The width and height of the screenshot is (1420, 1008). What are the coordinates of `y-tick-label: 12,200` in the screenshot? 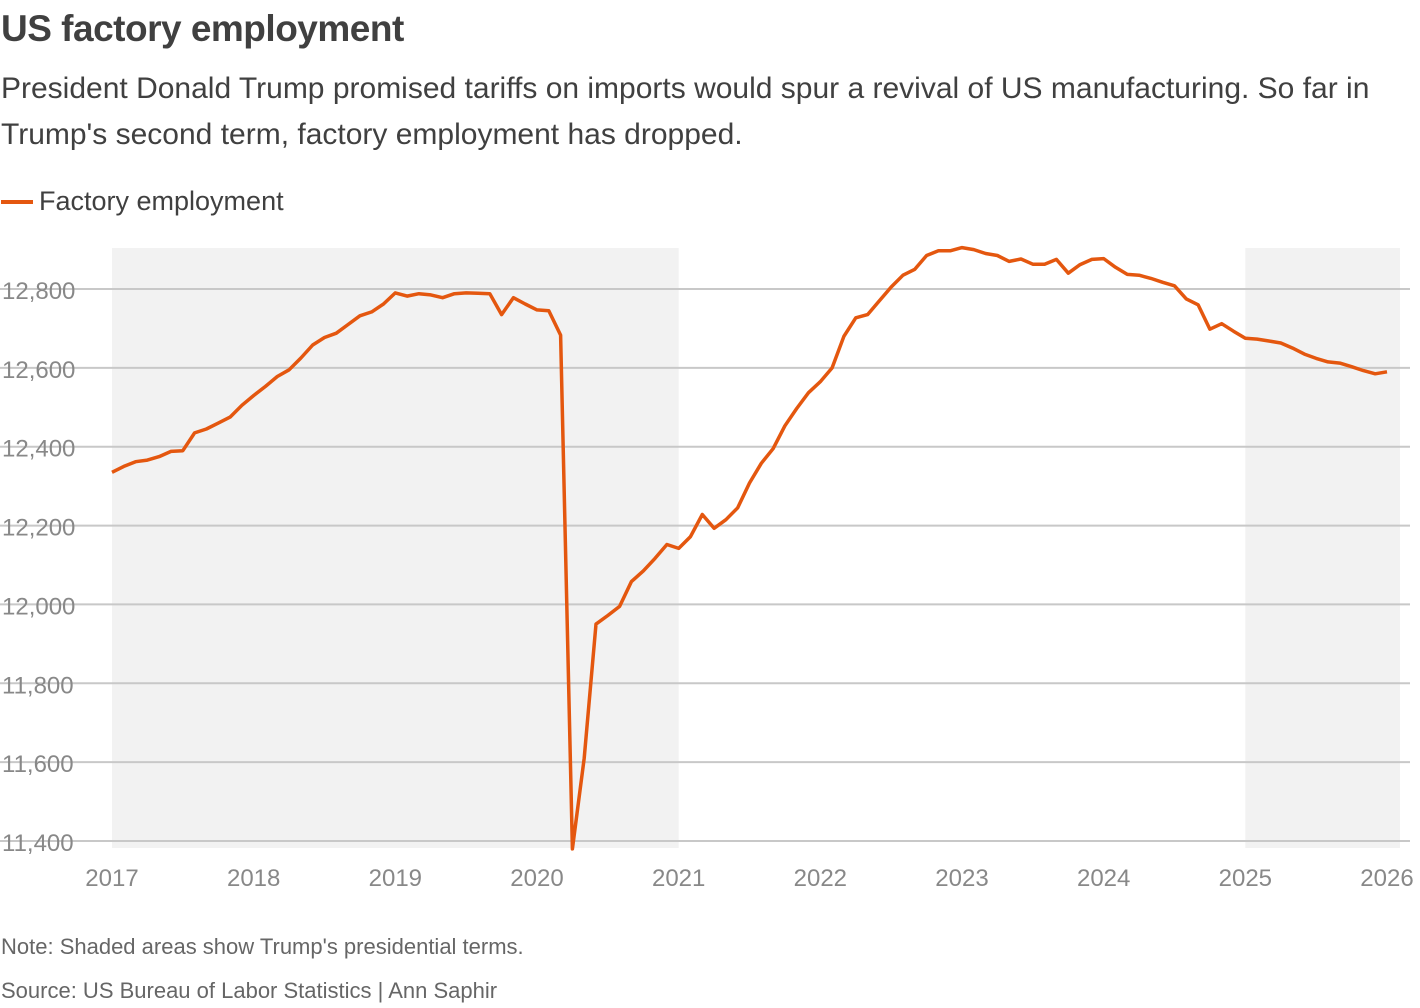 It's located at (38, 528).